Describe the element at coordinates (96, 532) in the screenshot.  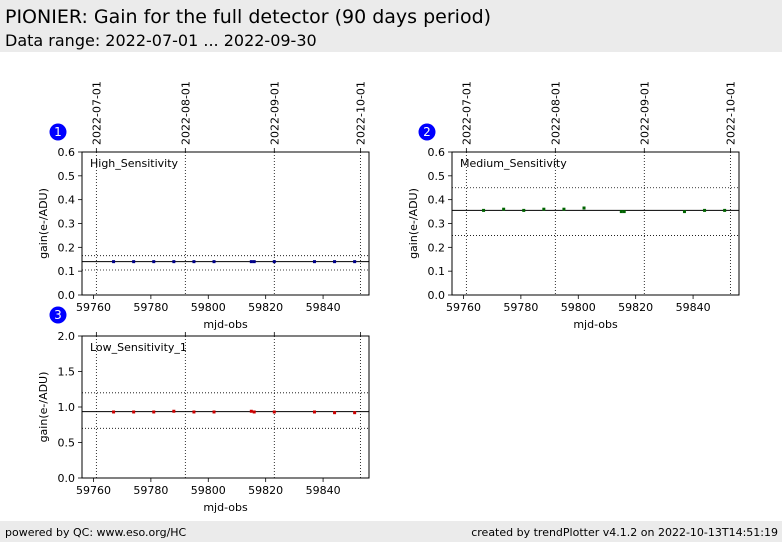
I see `footer-powered-by: powered by QC: www.eso.org/HC` at that location.